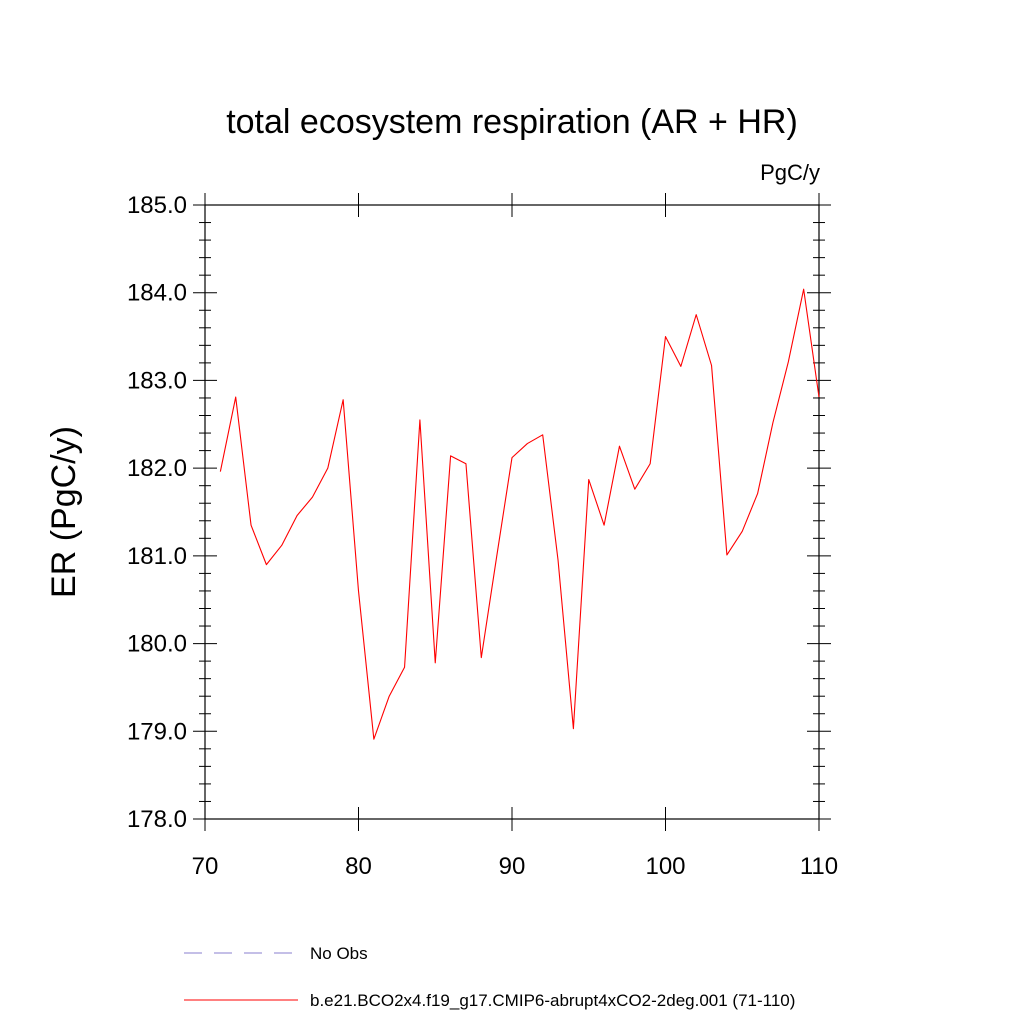 The width and height of the screenshot is (1024, 1024). What do you see at coordinates (339, 953) in the screenshot?
I see `legend-label-0: No Obs` at bounding box center [339, 953].